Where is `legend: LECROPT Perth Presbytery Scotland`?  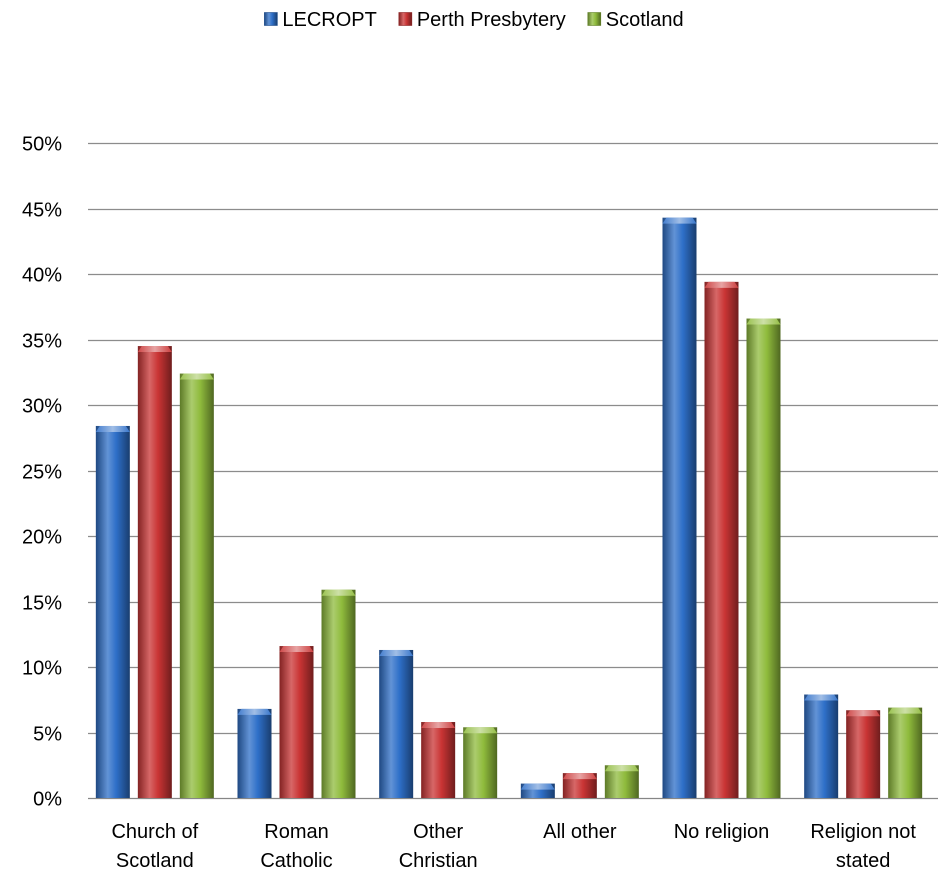
legend: LECROPT Perth Presbytery Scotland is located at coordinates (473, 20).